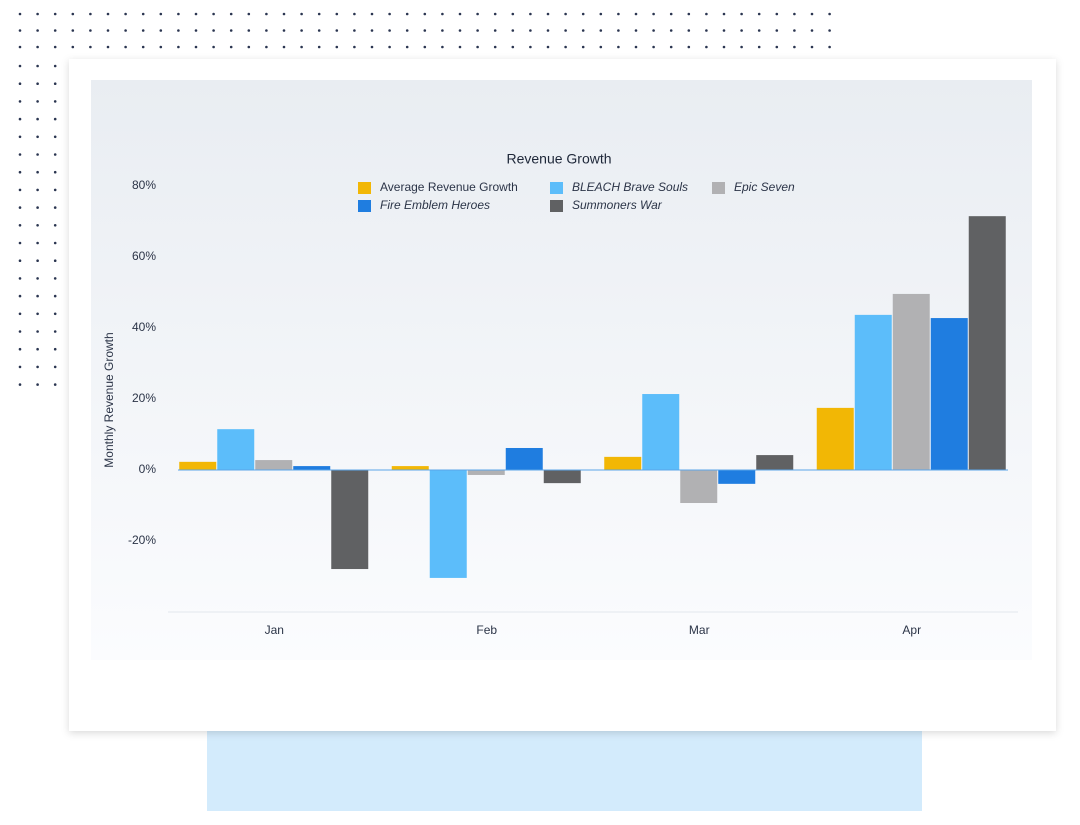  I want to click on y-tick-label: 40%, so click(144, 327).